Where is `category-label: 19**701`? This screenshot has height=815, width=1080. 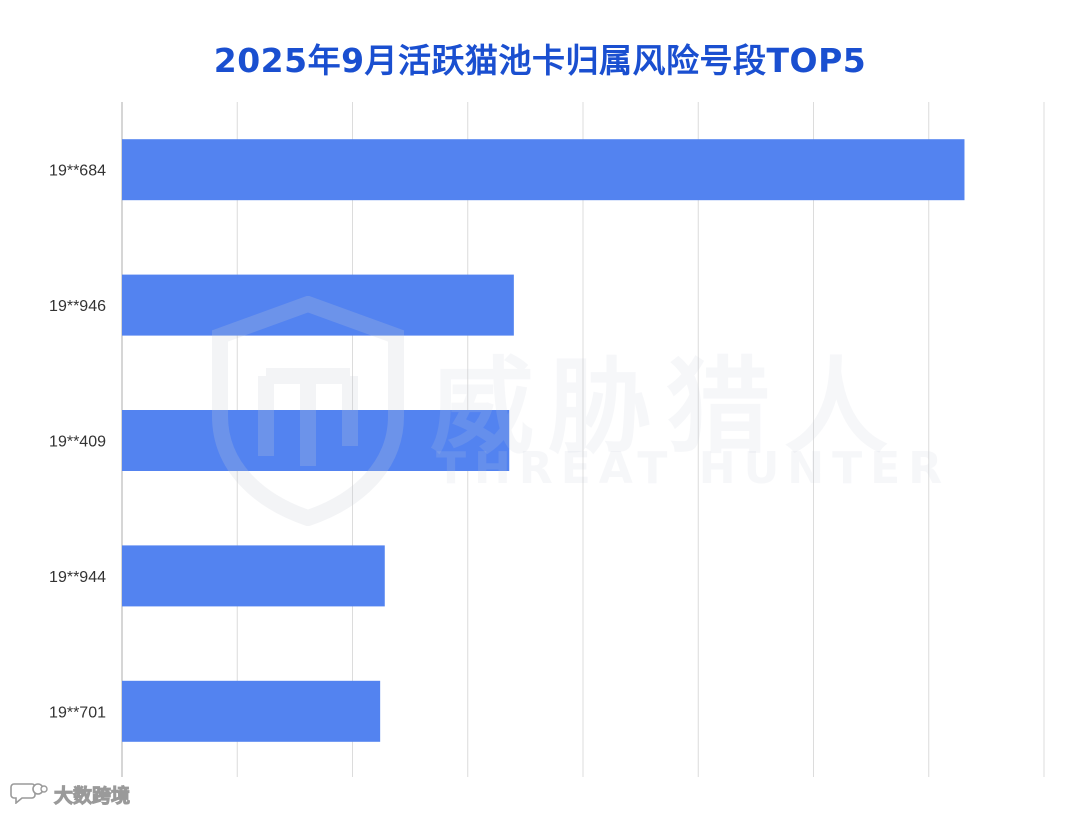
category-label: 19**701 is located at coordinates (77, 712).